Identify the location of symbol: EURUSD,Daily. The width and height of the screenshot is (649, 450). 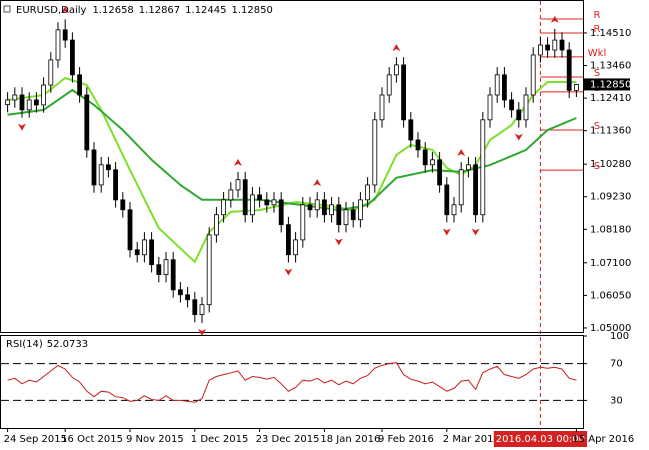
(51, 10).